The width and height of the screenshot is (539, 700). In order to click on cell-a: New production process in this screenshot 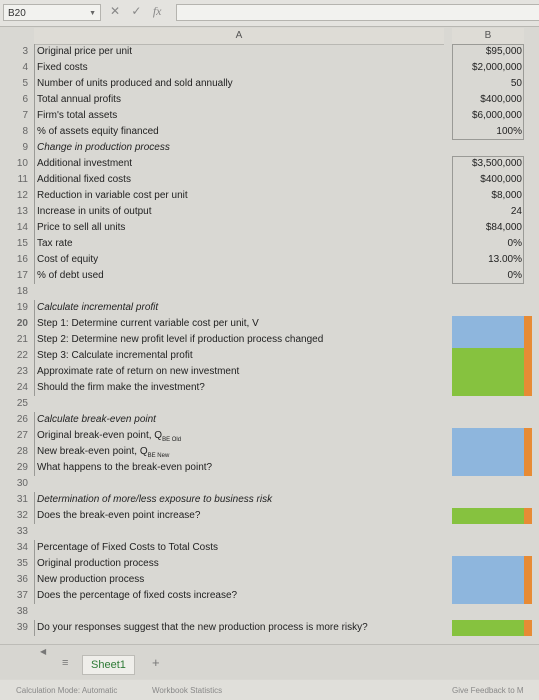, I will do `click(239, 580)`.